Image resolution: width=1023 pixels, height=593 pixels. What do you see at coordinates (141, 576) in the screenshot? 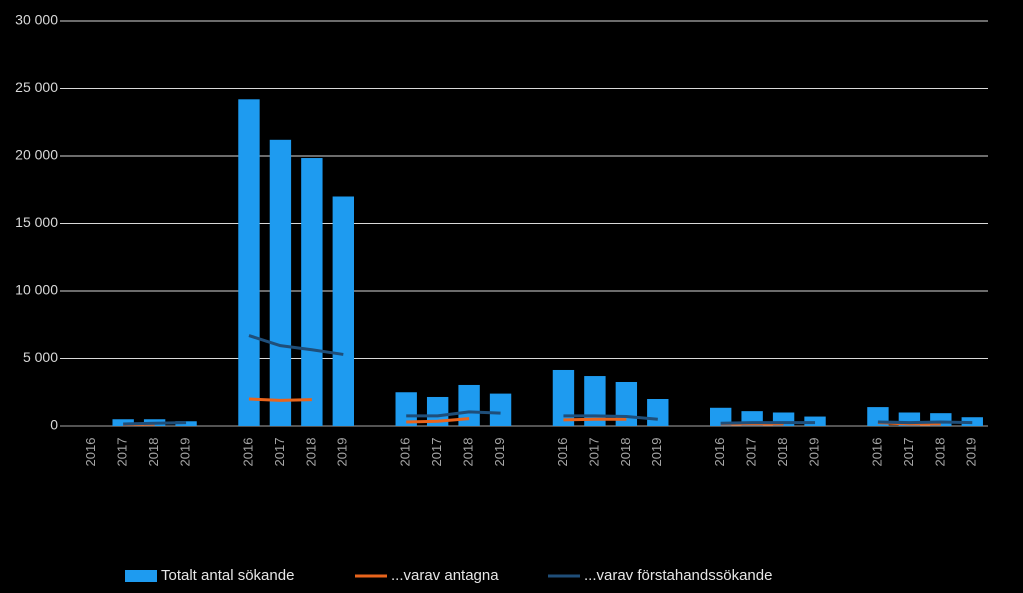
I see `legend-swatch` at bounding box center [141, 576].